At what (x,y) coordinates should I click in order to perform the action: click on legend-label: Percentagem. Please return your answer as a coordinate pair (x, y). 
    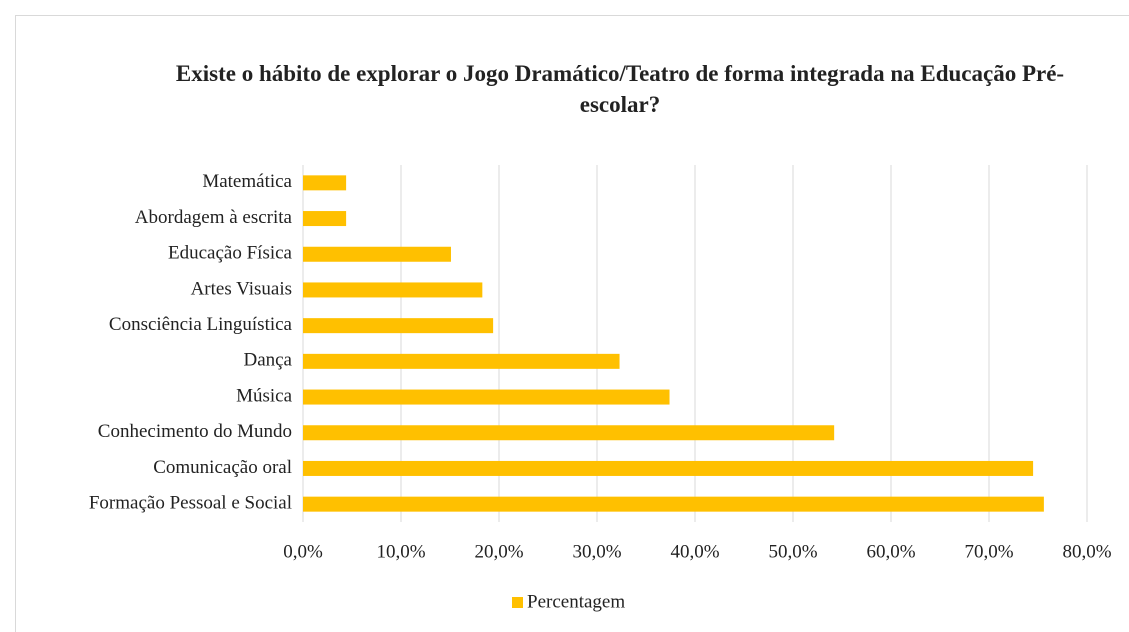
    Looking at the image, I should click on (576, 601).